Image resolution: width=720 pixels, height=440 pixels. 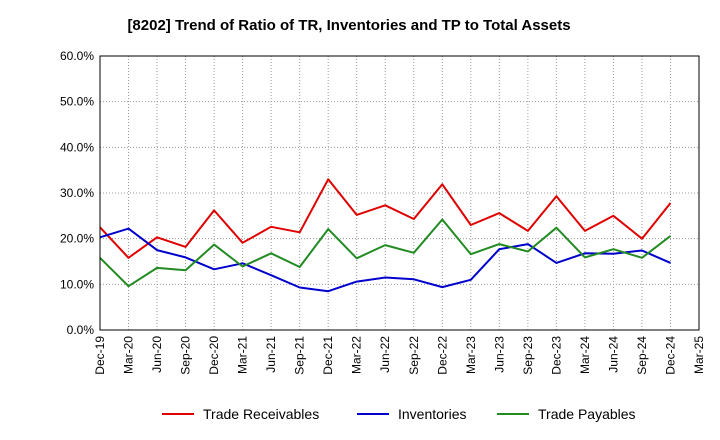 What do you see at coordinates (357, 355) in the screenshot?
I see `x-tick-label: Mar-22` at bounding box center [357, 355].